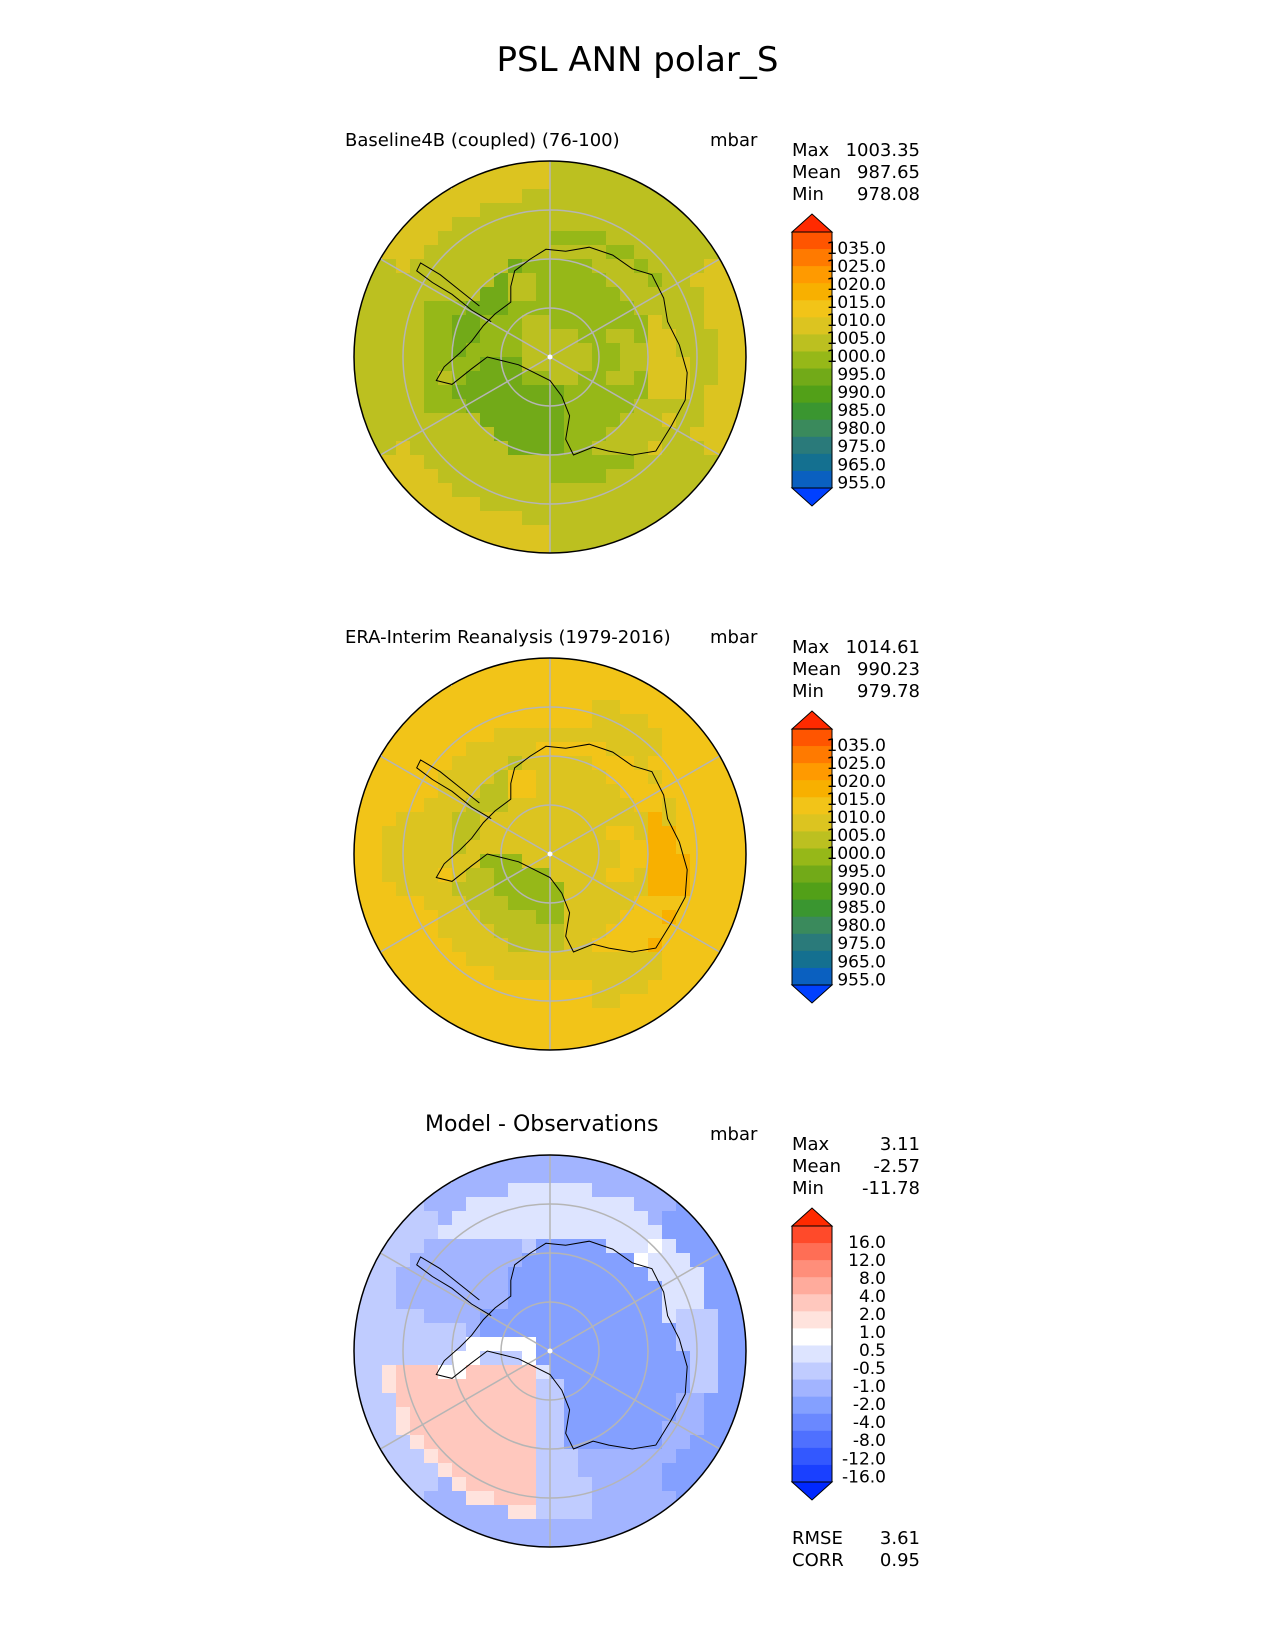  I want to click on stat-label: Max, so click(811, 1144).